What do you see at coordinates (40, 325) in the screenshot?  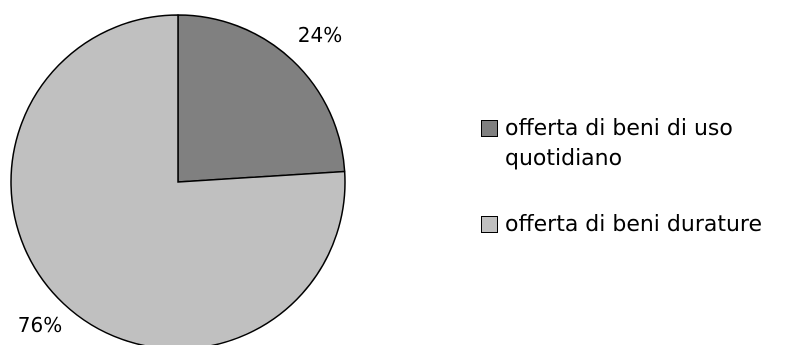 I see `pie-value-label-1: 76%` at bounding box center [40, 325].